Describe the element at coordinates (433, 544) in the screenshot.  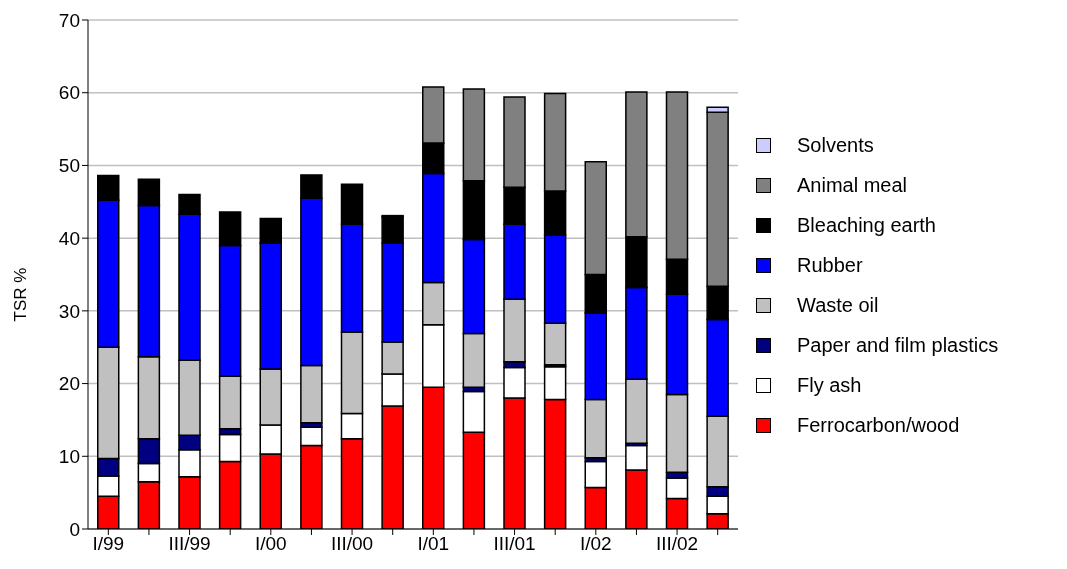
I see `x-tick-label: I/01` at that location.